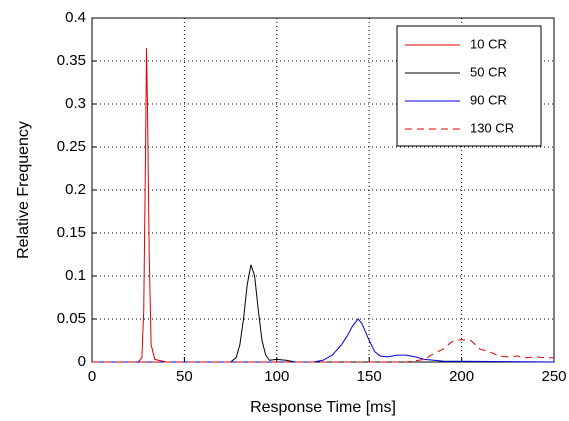 This screenshot has height=421, width=569. What do you see at coordinates (75, 275) in the screenshot?
I see `y-tick-label: 0.1` at bounding box center [75, 275].